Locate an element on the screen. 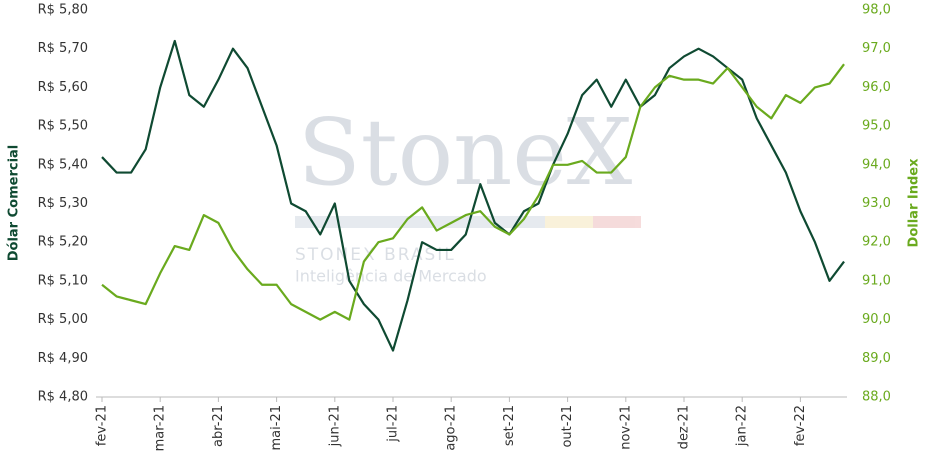 This screenshot has width=929, height=460. x-tick-label: out-21 is located at coordinates (567, 426).